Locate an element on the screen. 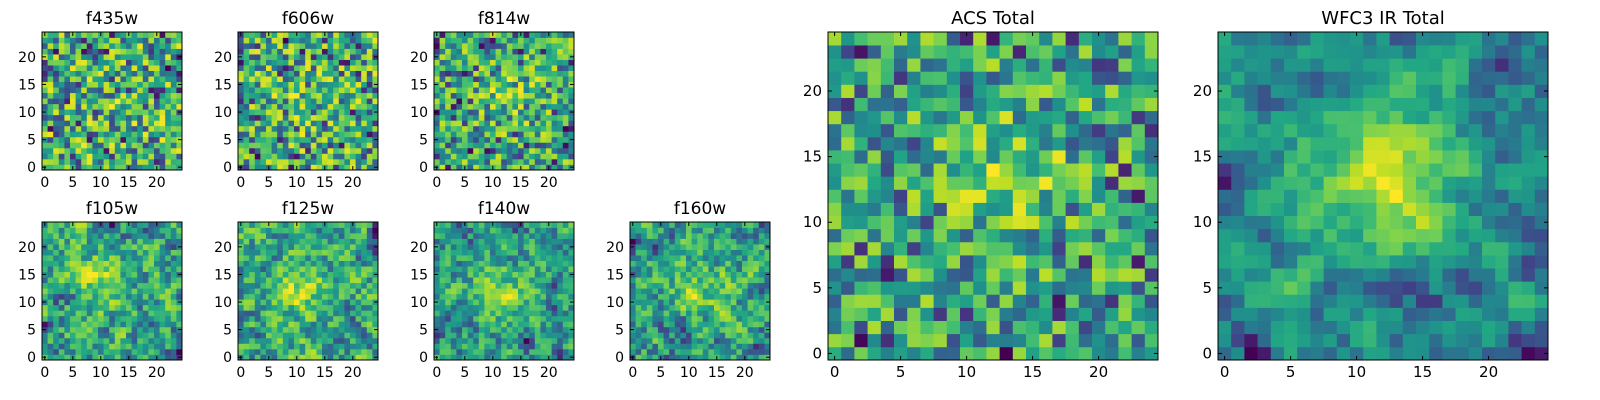  x-tick-label: 20 is located at coordinates (549, 183).